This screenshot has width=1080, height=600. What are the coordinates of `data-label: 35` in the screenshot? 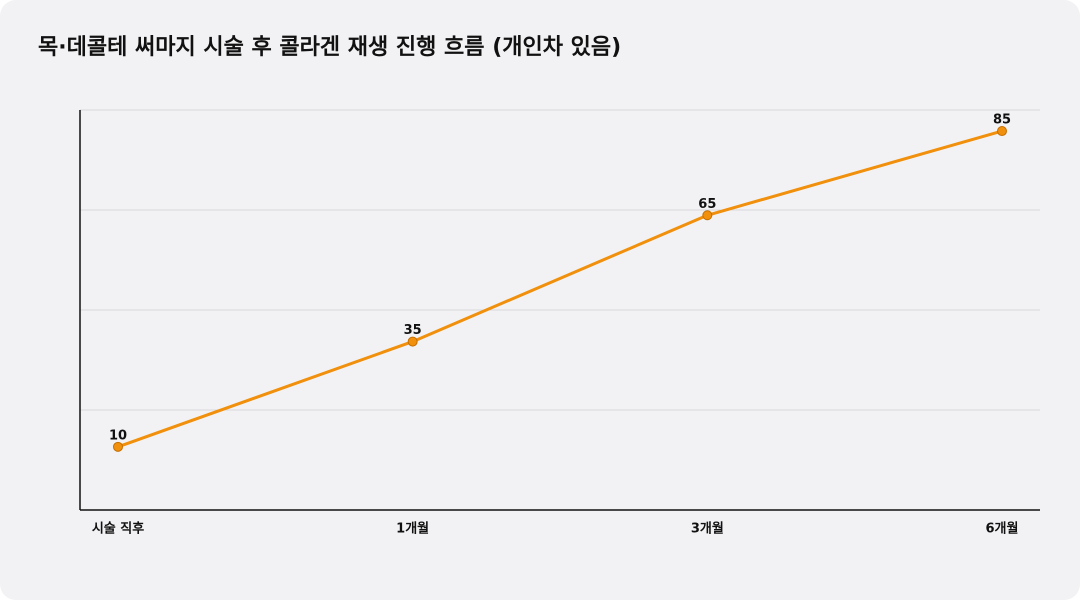 It's located at (413, 330).